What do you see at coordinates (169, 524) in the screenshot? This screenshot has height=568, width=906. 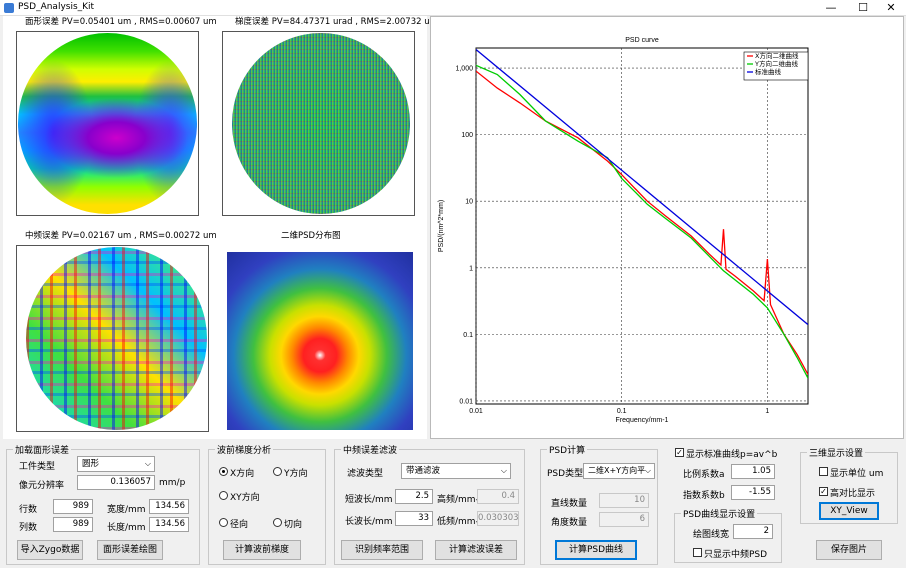 I see `length-input: 134.56` at bounding box center [169, 524].